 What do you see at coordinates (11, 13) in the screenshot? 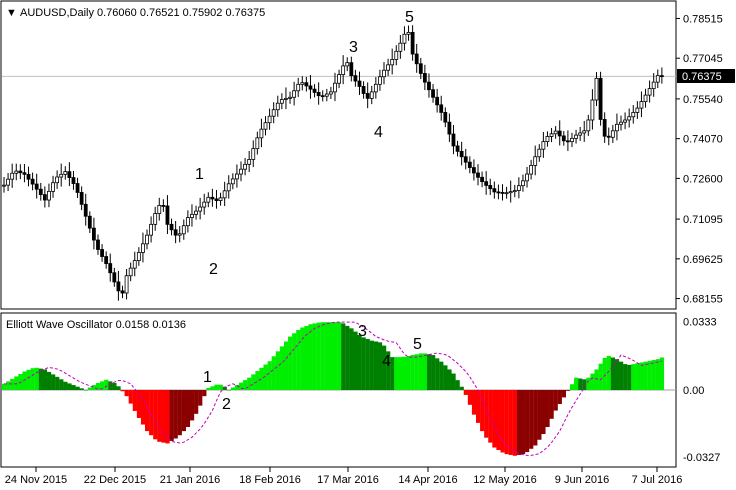
I see `chart-menu-arrow-icon: ▼` at bounding box center [11, 13].